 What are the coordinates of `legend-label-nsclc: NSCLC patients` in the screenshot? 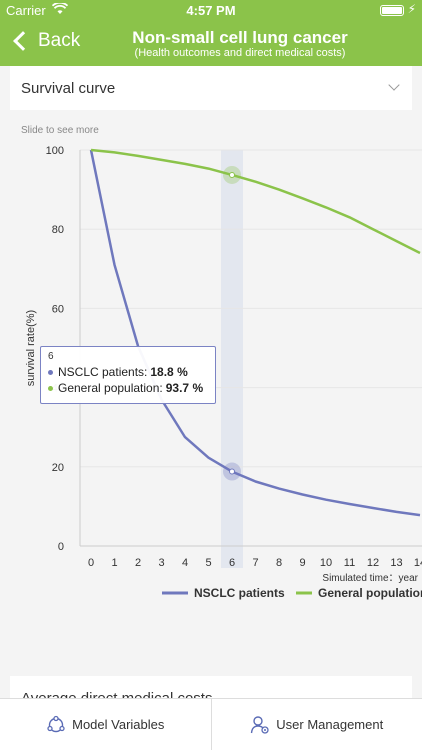 It's located at (239, 593).